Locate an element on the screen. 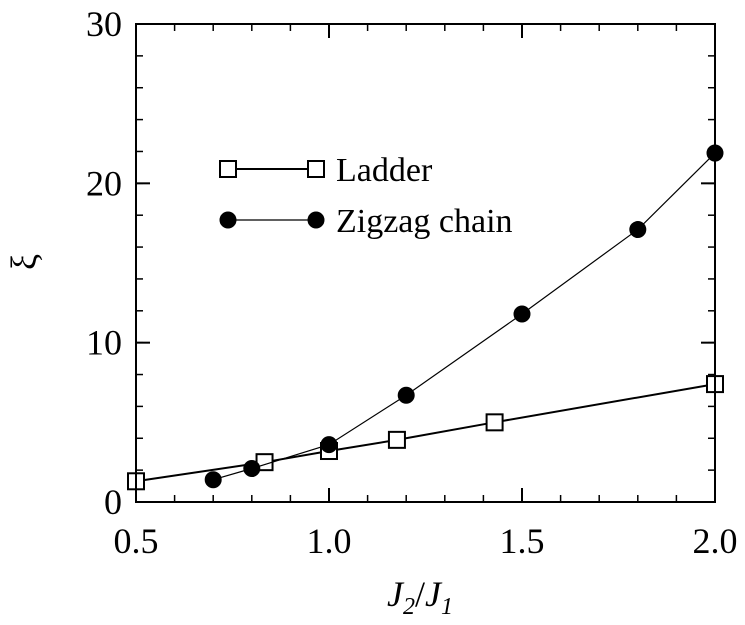  x-tick-label: 1.5 is located at coordinates (522, 541).